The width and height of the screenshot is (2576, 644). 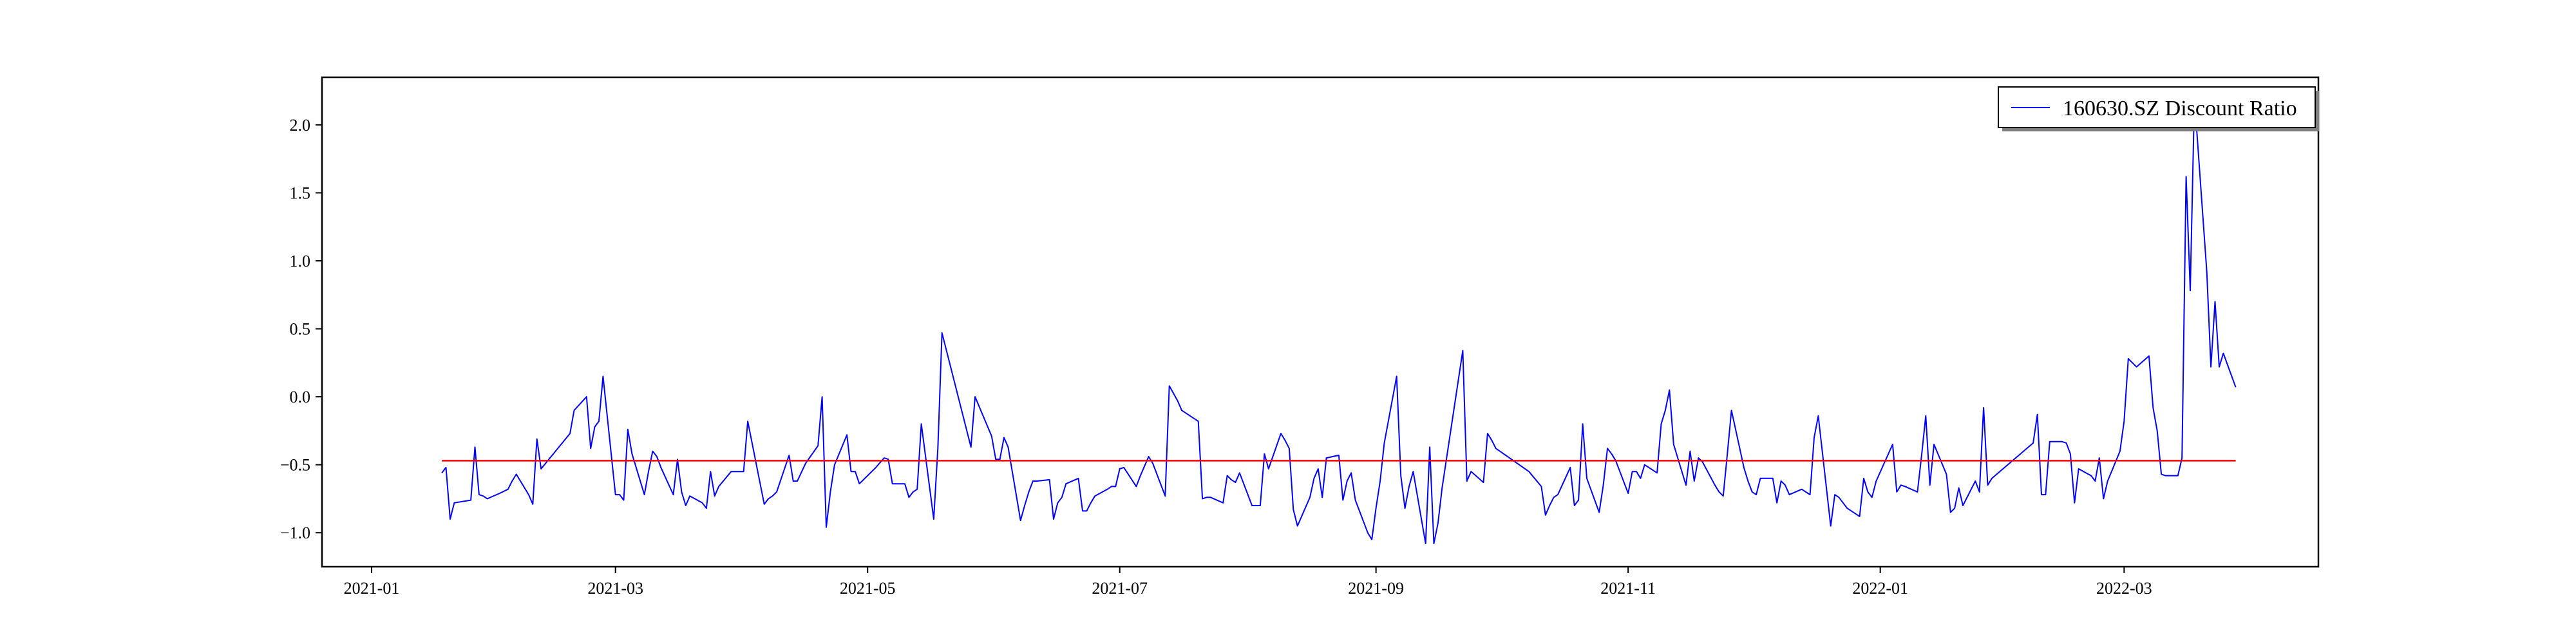 I want to click on y-tick-label: 1.0, so click(x=301, y=261).